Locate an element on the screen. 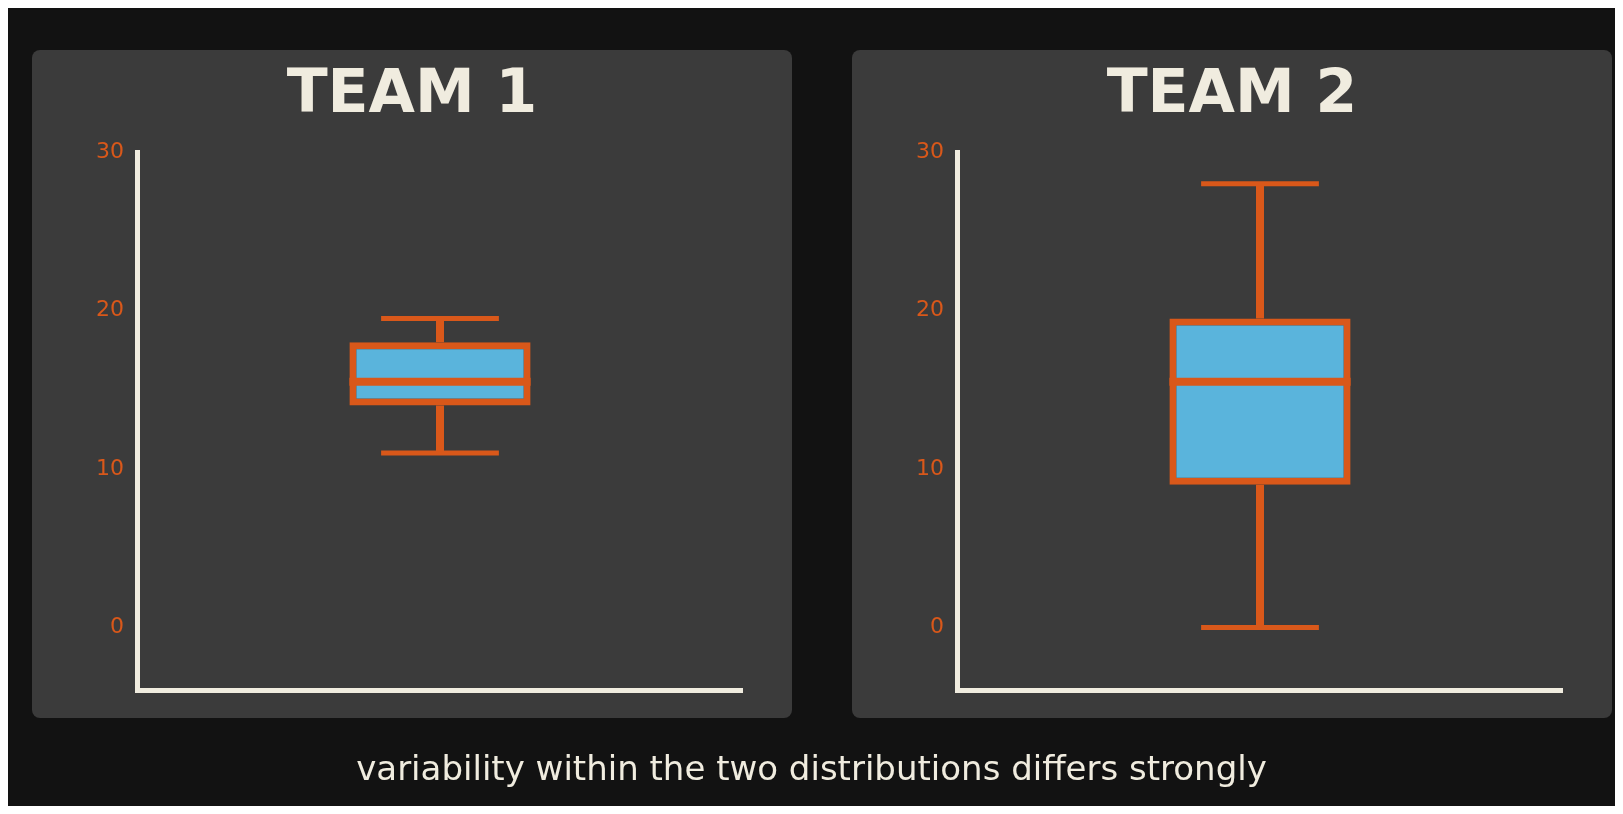  chart-title: TEAM 2 is located at coordinates (1232, 90).